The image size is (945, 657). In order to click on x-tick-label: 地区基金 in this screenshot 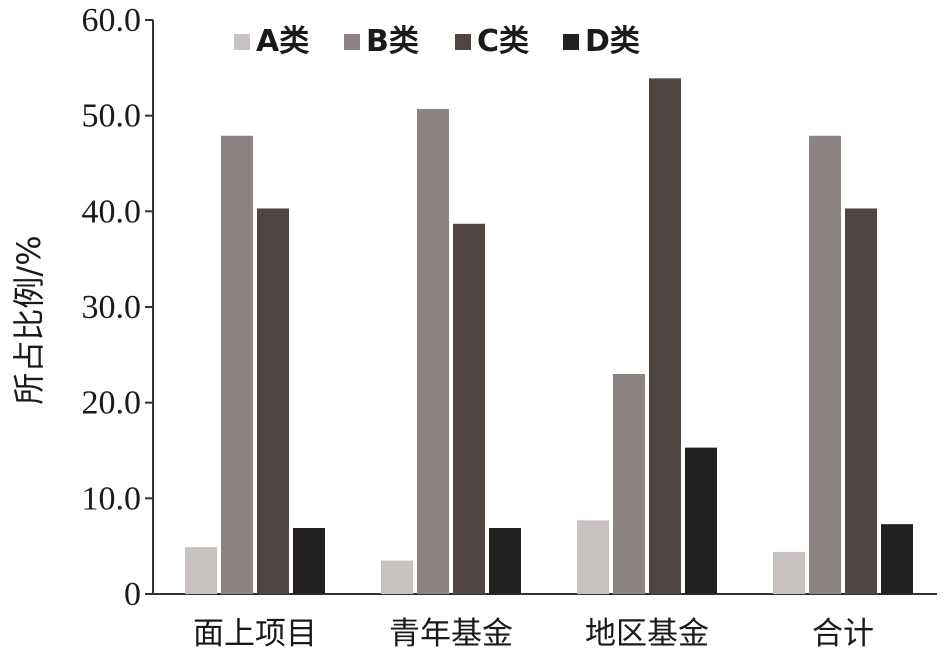, I will do `click(647, 634)`.